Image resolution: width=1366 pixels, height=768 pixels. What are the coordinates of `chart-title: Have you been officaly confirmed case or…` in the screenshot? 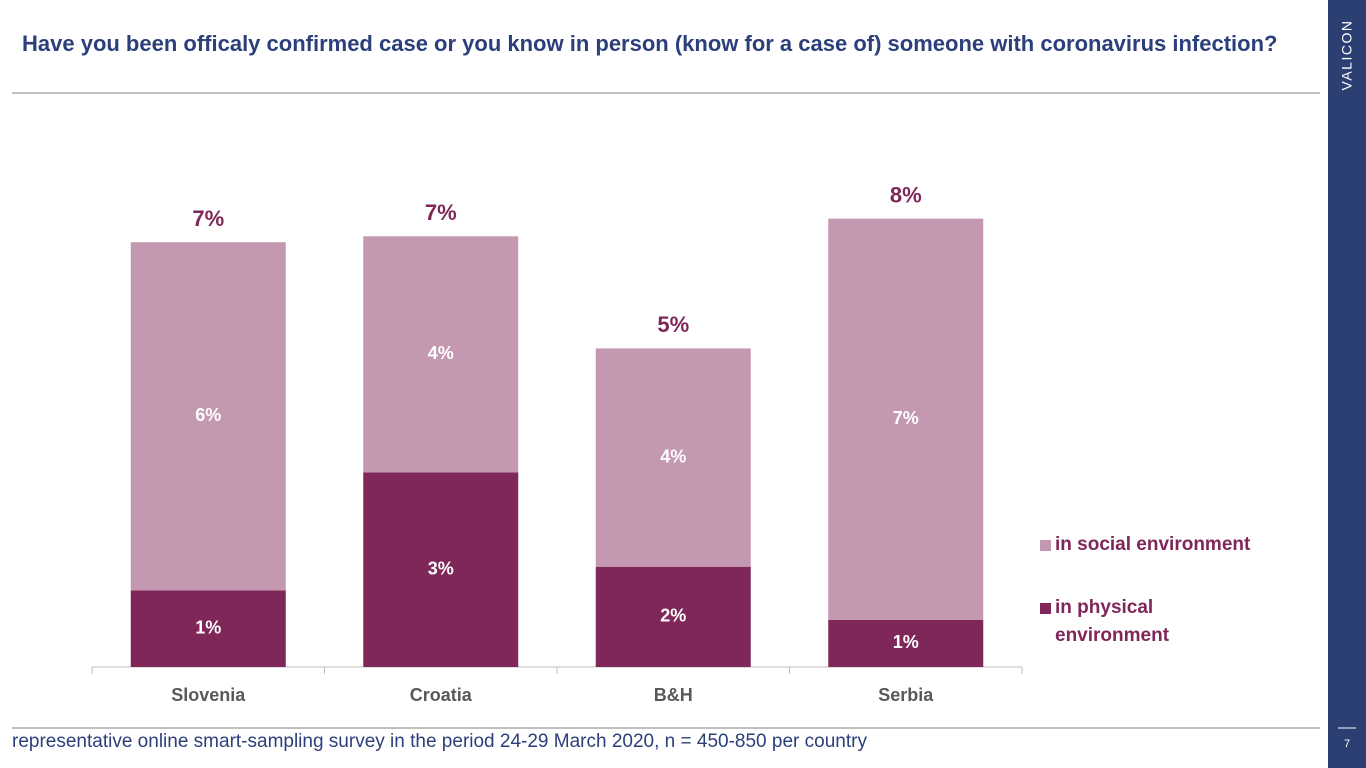 It's located at (650, 43).